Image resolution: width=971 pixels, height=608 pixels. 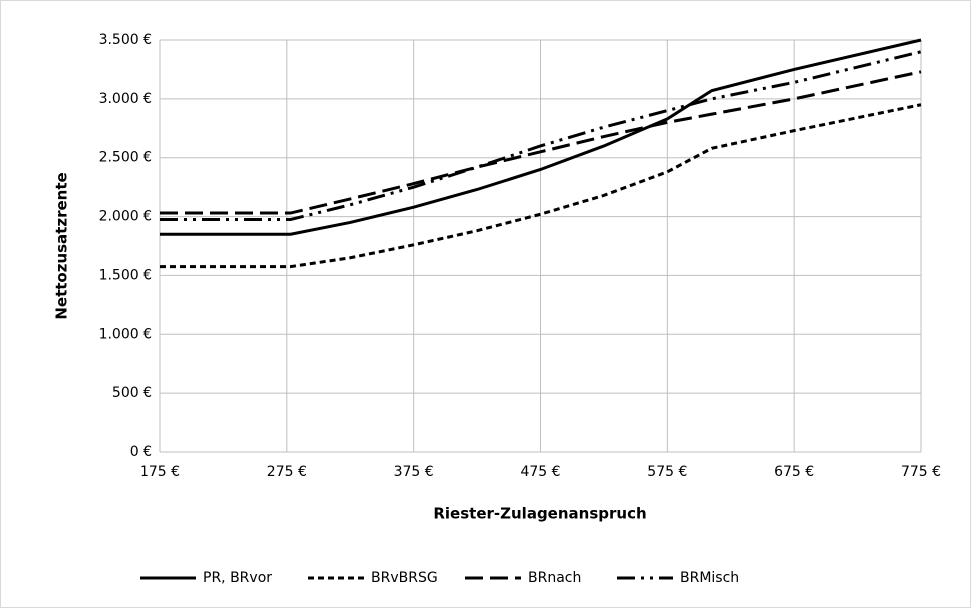 I want to click on y-axis-title: Nettozusatzrente, so click(x=62, y=245).